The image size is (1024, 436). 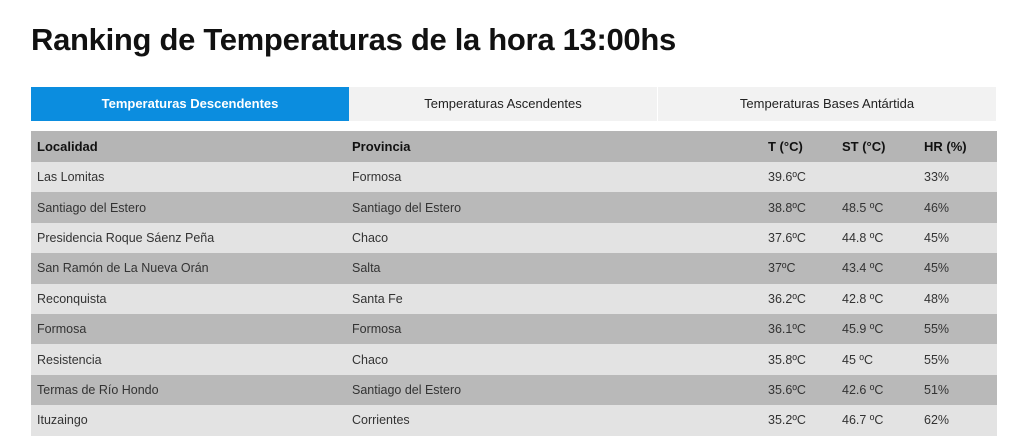 I want to click on cell-temperatura: 36.1ºC, so click(x=799, y=329).